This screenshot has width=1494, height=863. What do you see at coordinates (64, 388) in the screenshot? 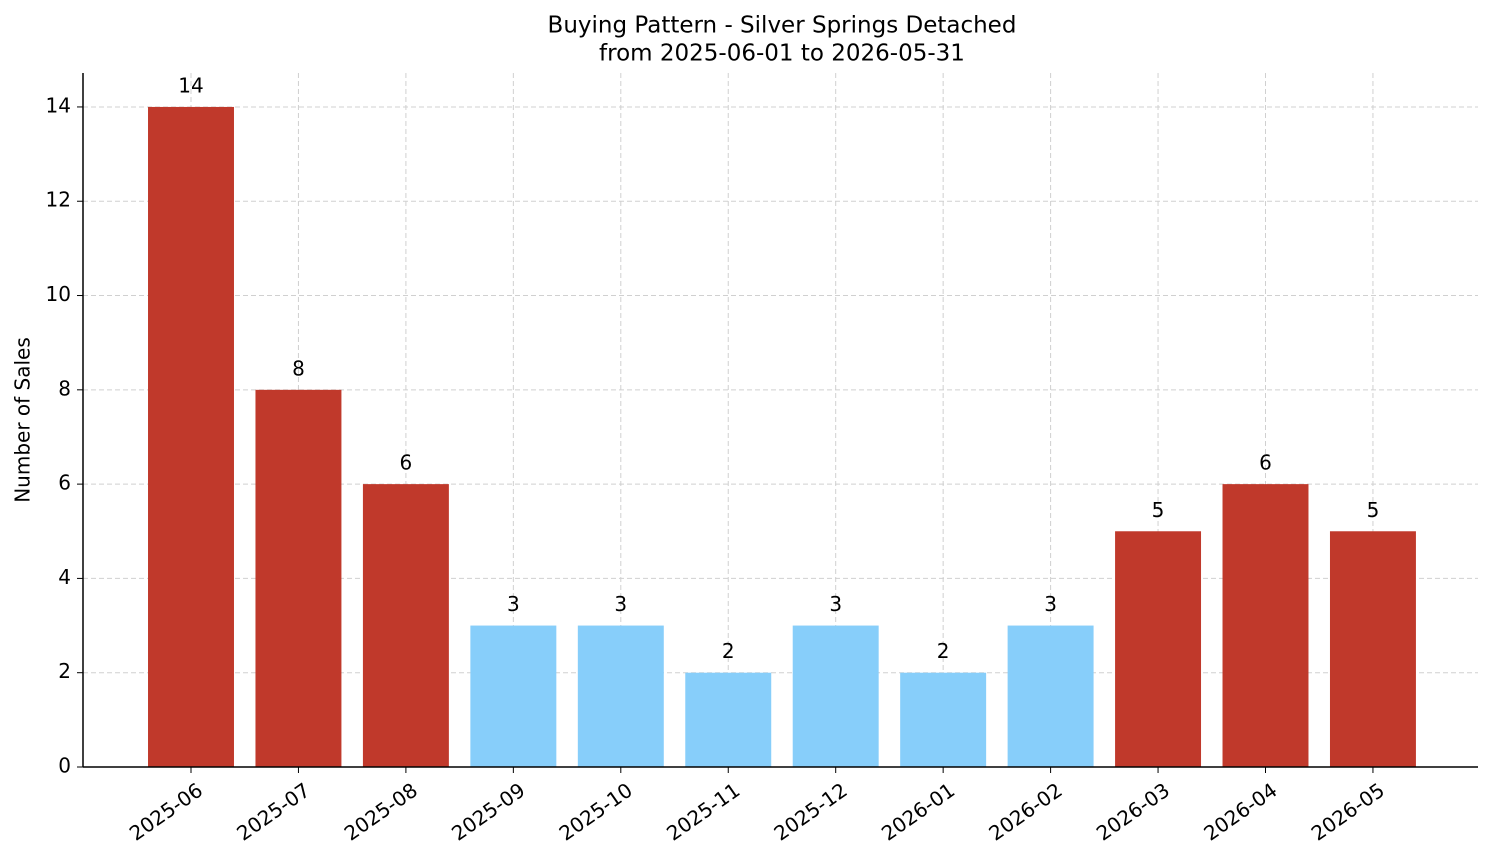
I see `y-tick-label: 8` at bounding box center [64, 388].